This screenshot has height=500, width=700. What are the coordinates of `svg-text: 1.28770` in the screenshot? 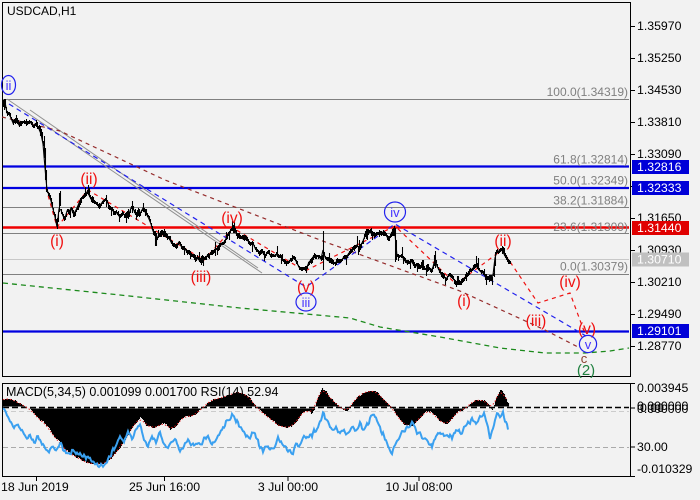 It's located at (659, 346).